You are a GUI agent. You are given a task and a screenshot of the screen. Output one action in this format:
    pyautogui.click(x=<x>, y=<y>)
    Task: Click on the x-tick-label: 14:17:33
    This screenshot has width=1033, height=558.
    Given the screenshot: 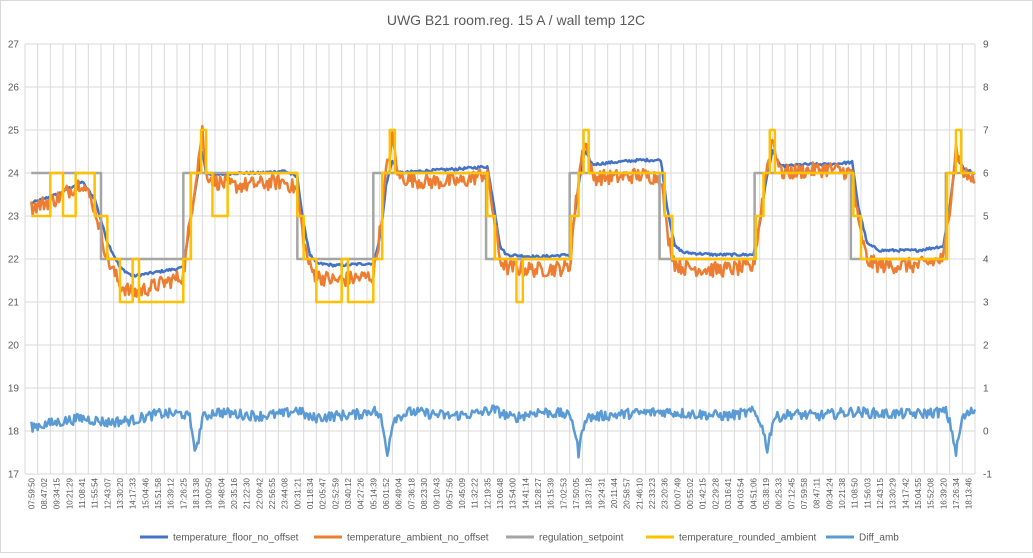 What is the action you would take?
    pyautogui.click(x=133, y=493)
    